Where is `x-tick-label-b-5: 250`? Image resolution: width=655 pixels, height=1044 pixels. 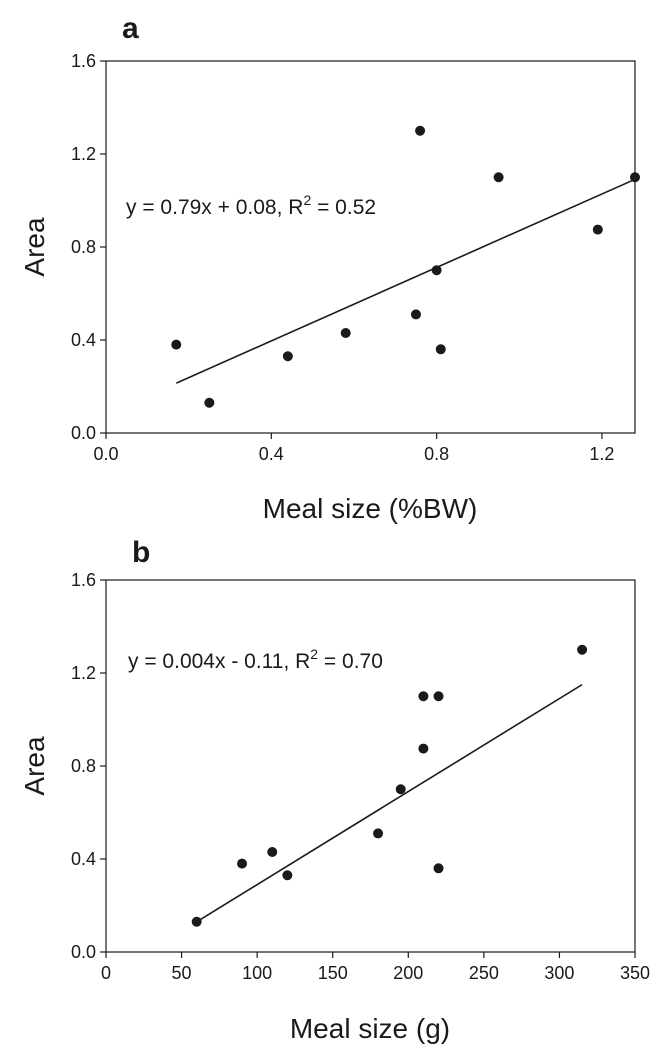
x-tick-label-b-5: 250 is located at coordinates (484, 973).